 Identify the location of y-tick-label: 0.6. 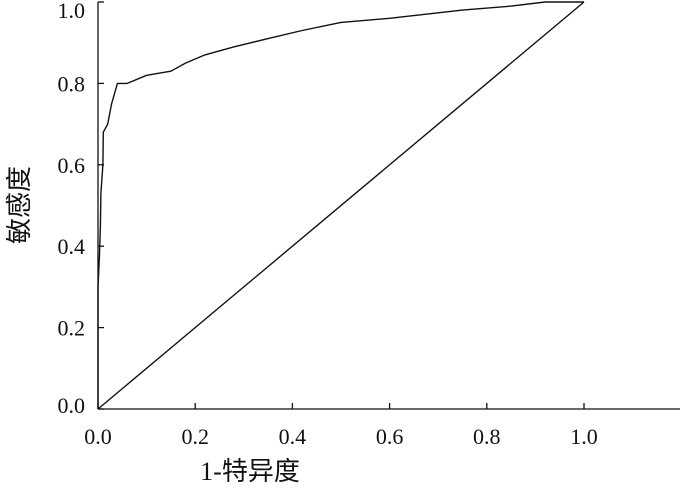
(72, 165).